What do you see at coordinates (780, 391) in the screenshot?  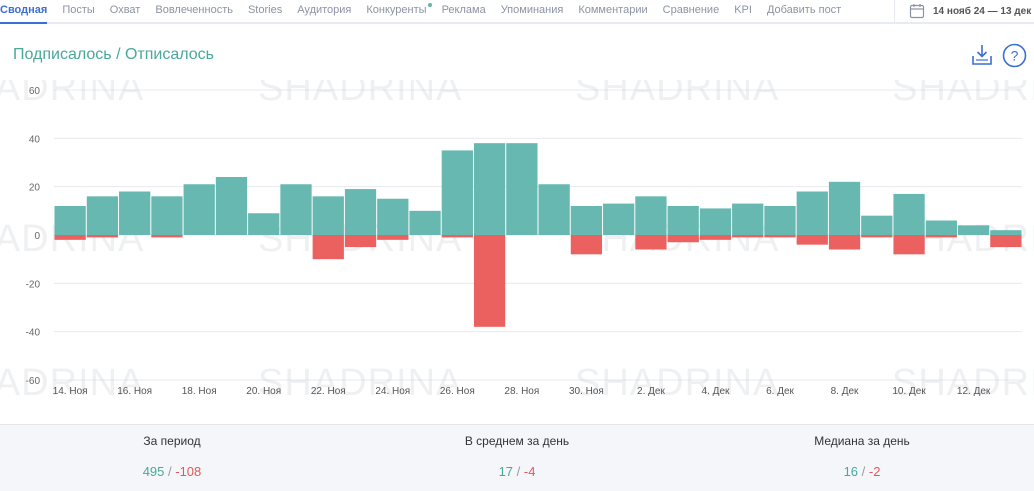 I see `x-tick-label: 6. Дек` at bounding box center [780, 391].